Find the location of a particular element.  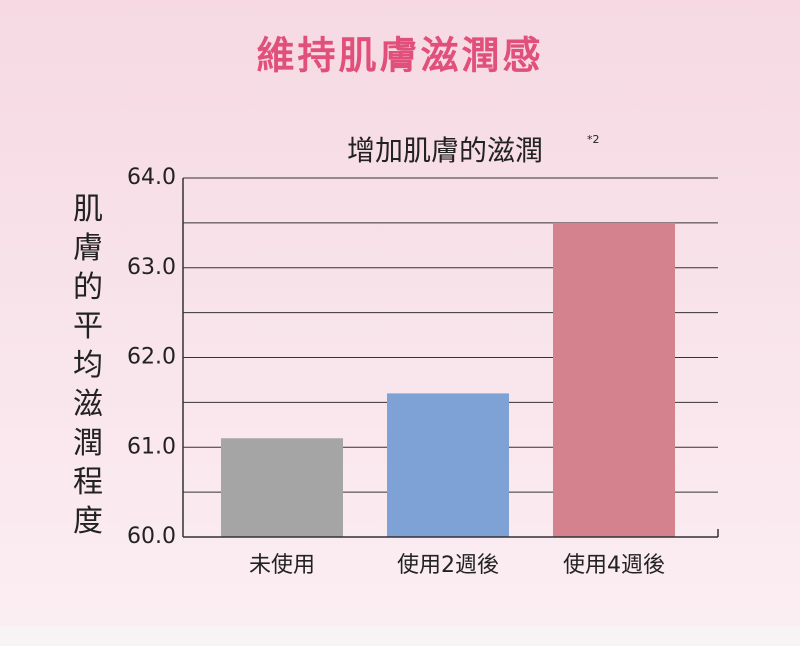

y-tick-label: 62.0 is located at coordinates (151, 357).